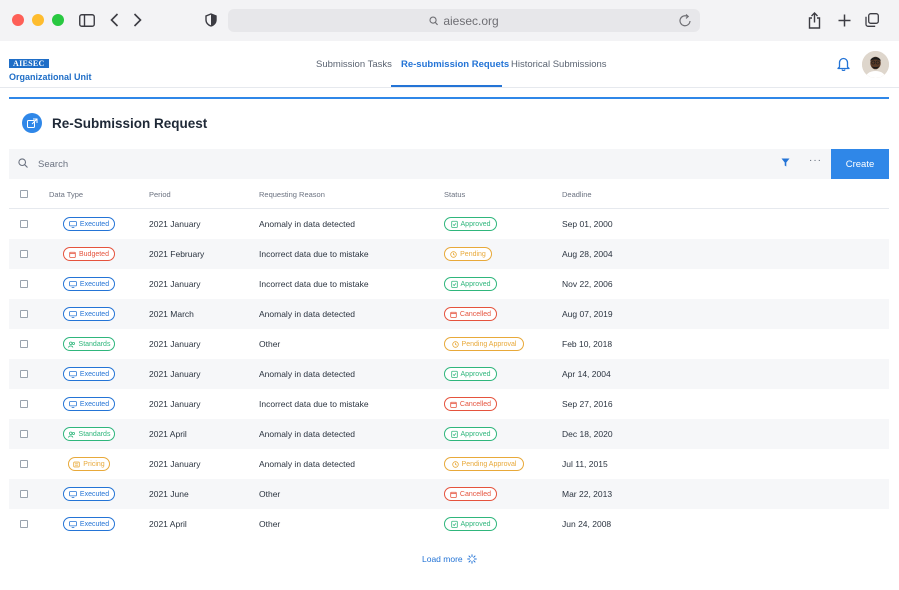 Image resolution: width=899 pixels, height=590 pixels. I want to click on deadline-cell: Nov 22, 2006, so click(587, 284).